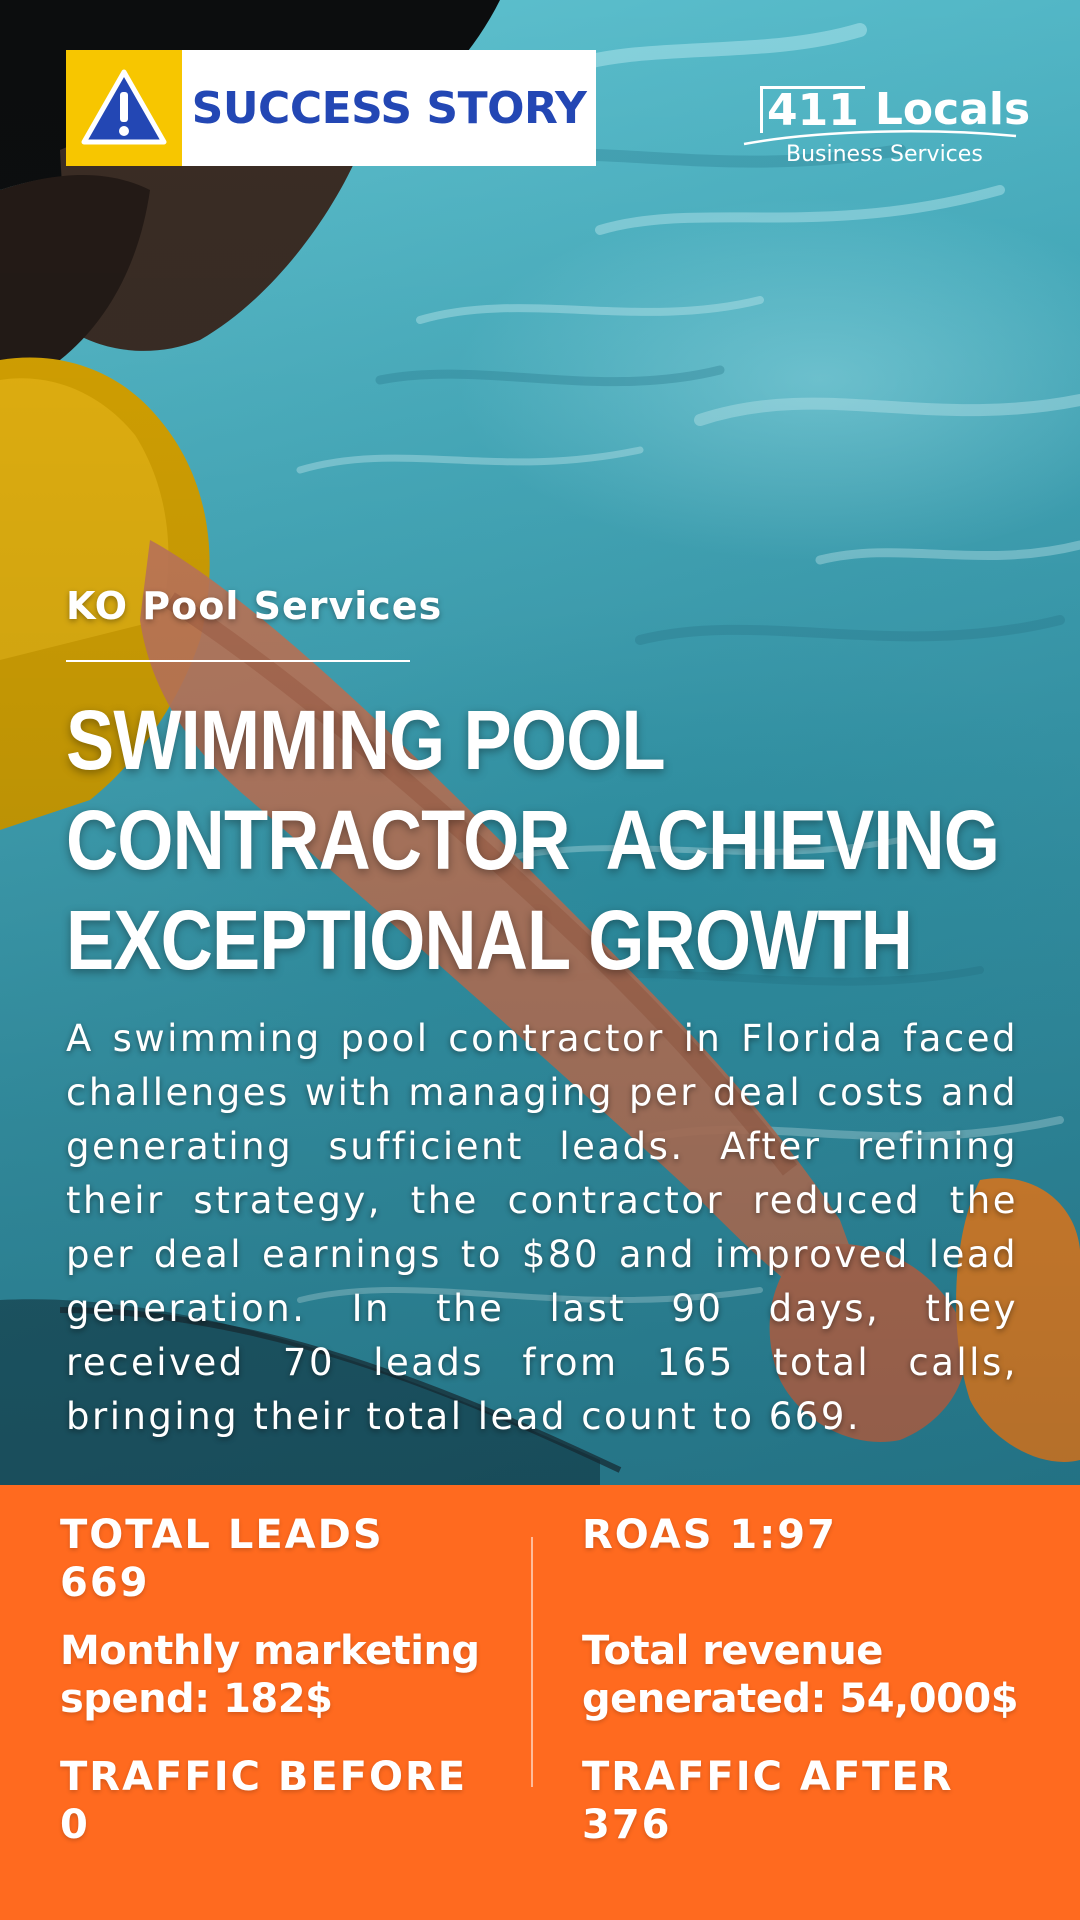  I want to click on stat-label: ROAS 1:97, so click(709, 1535).